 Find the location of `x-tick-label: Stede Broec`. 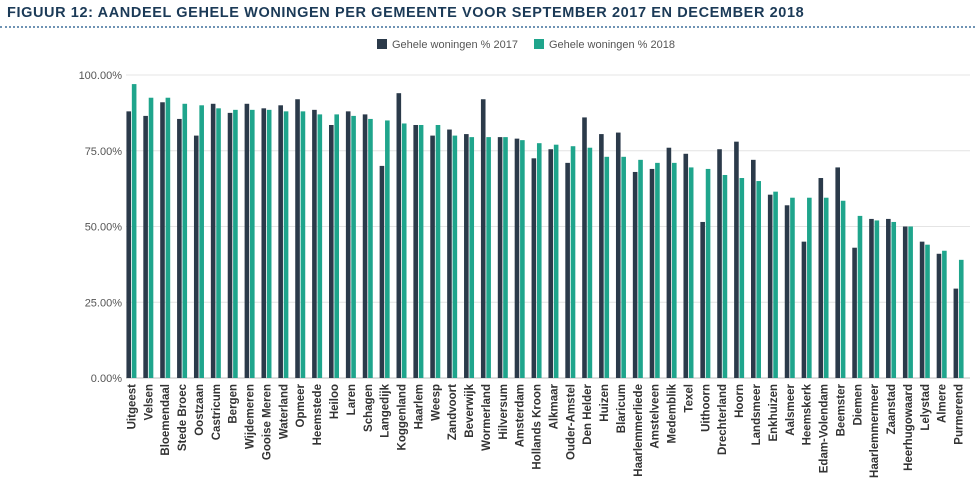

x-tick-label: Stede Broec is located at coordinates (183, 417).